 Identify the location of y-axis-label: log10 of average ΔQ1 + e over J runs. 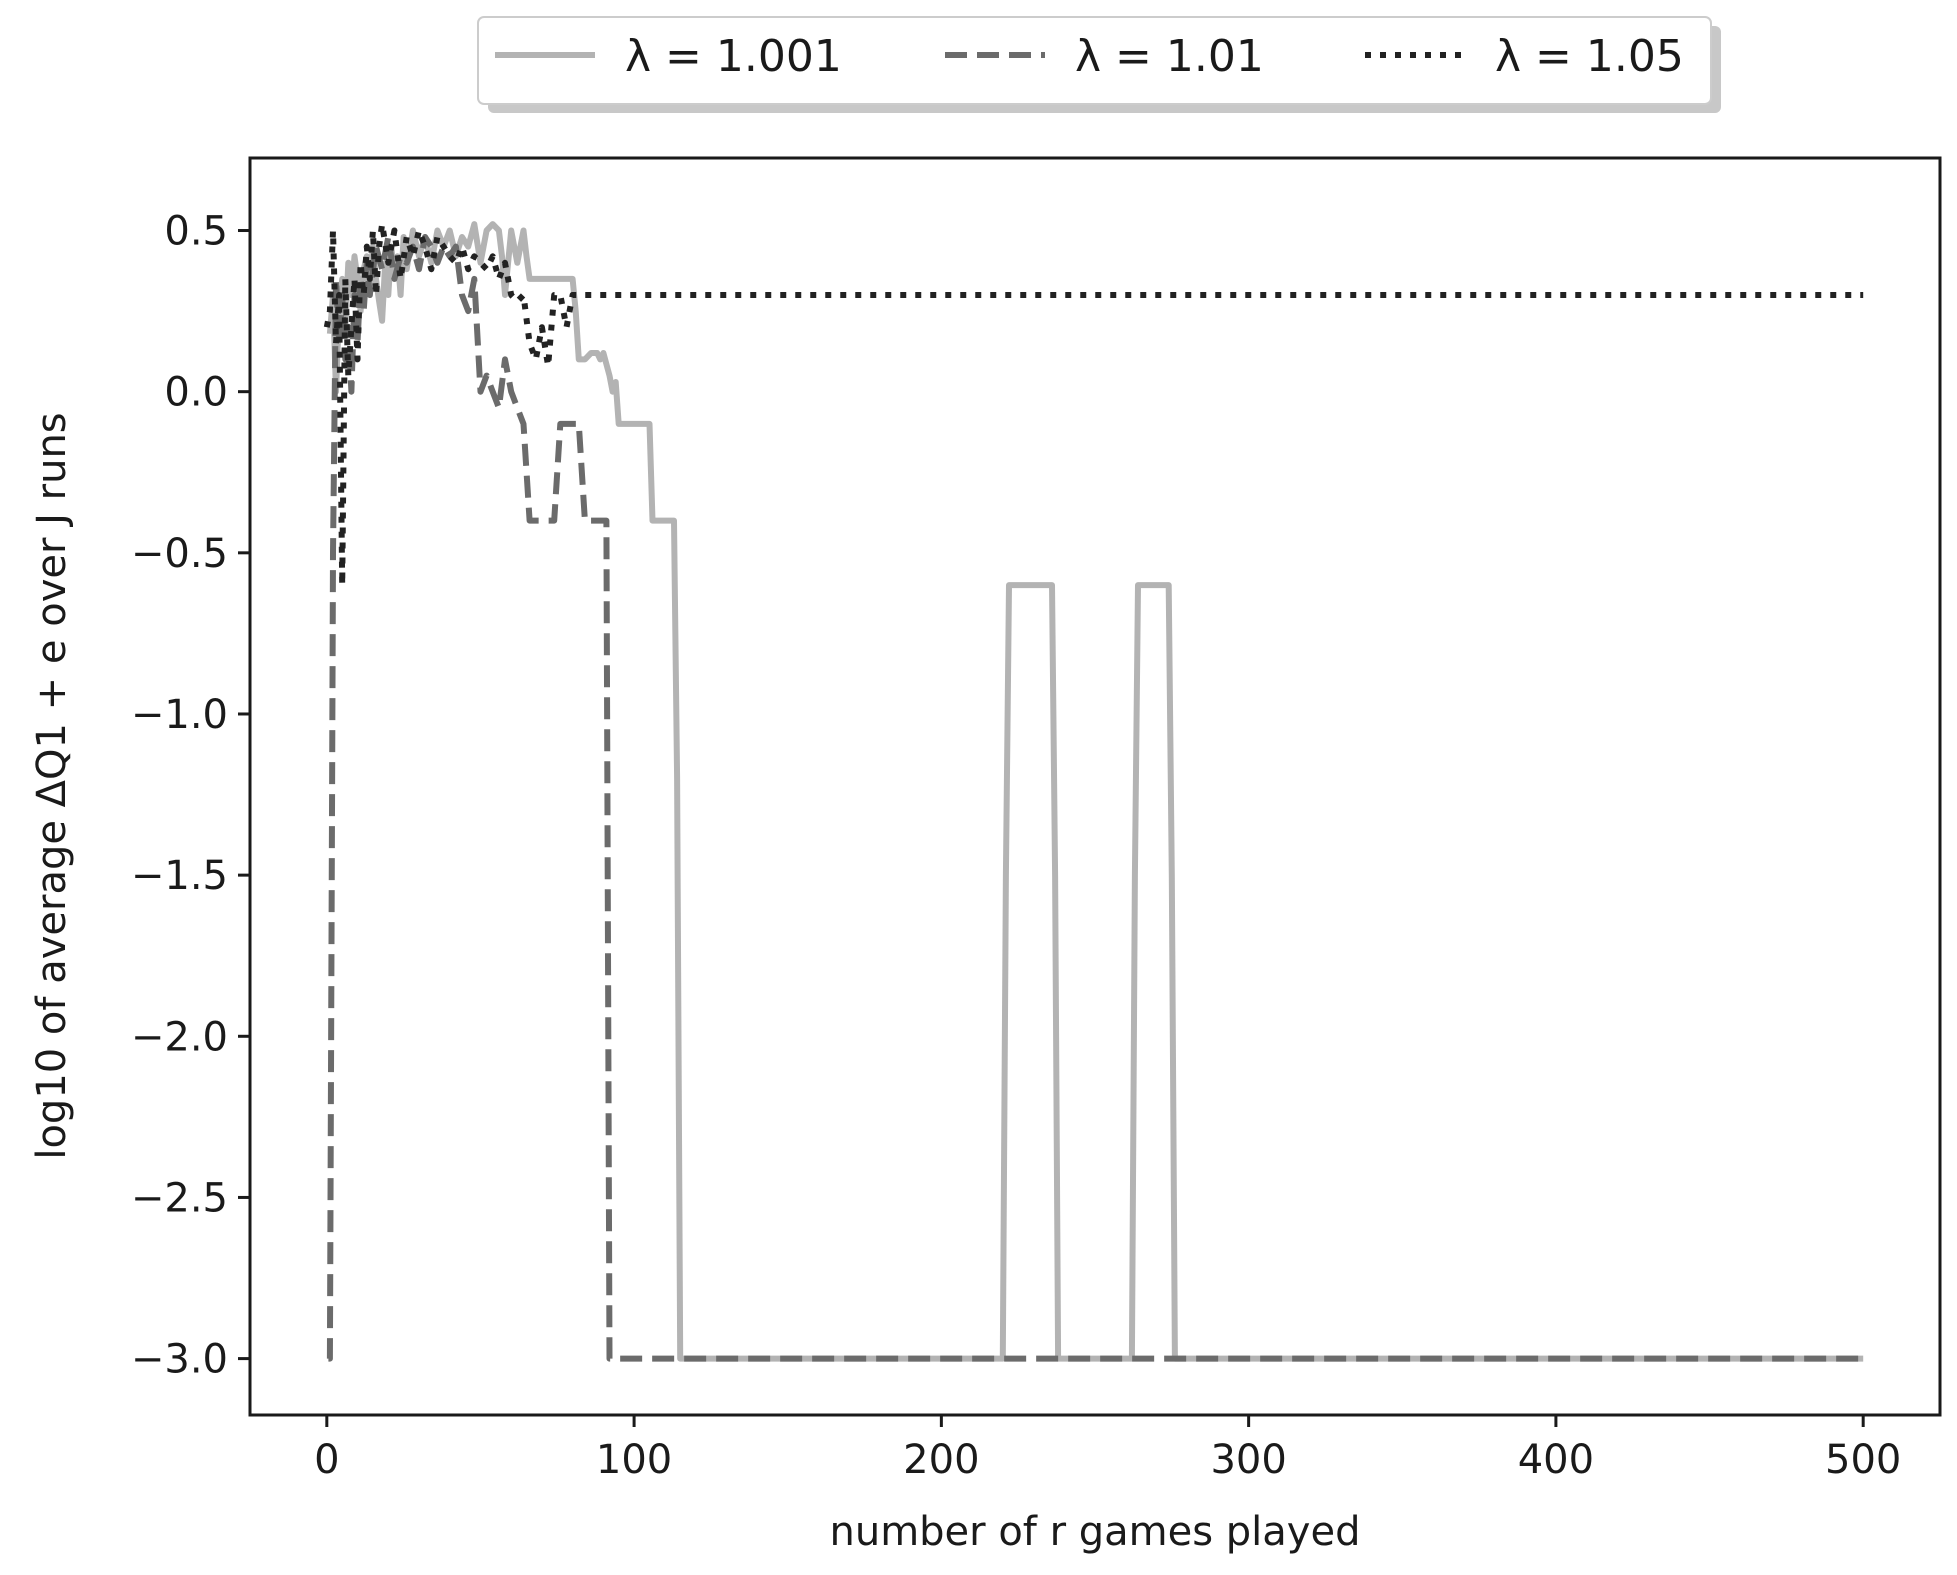
(52, 785).